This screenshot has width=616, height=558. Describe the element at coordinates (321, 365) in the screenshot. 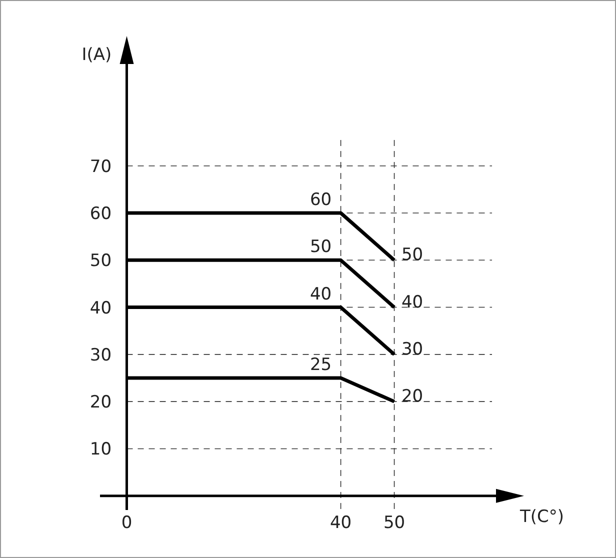

I see `data-label: 25` at that location.